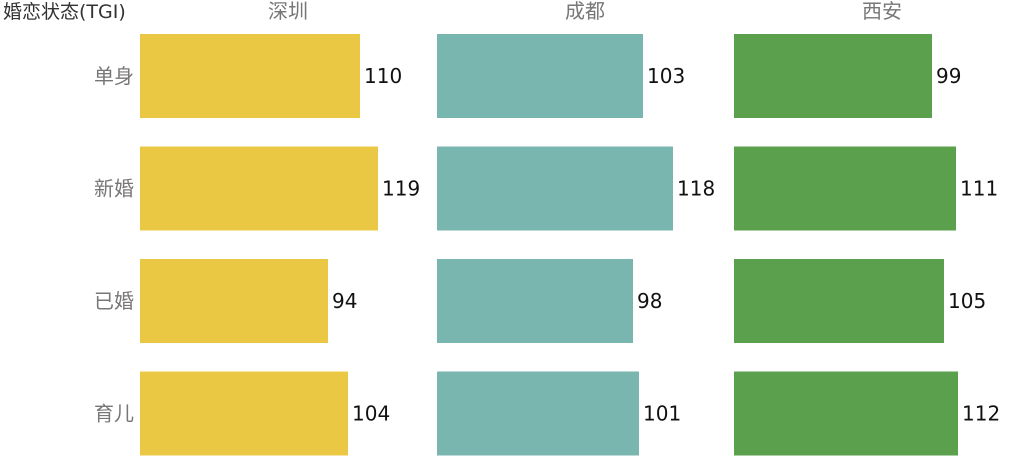 This screenshot has width=1031, height=469. What do you see at coordinates (114, 301) in the screenshot?
I see `category-label: 已婚` at bounding box center [114, 301].